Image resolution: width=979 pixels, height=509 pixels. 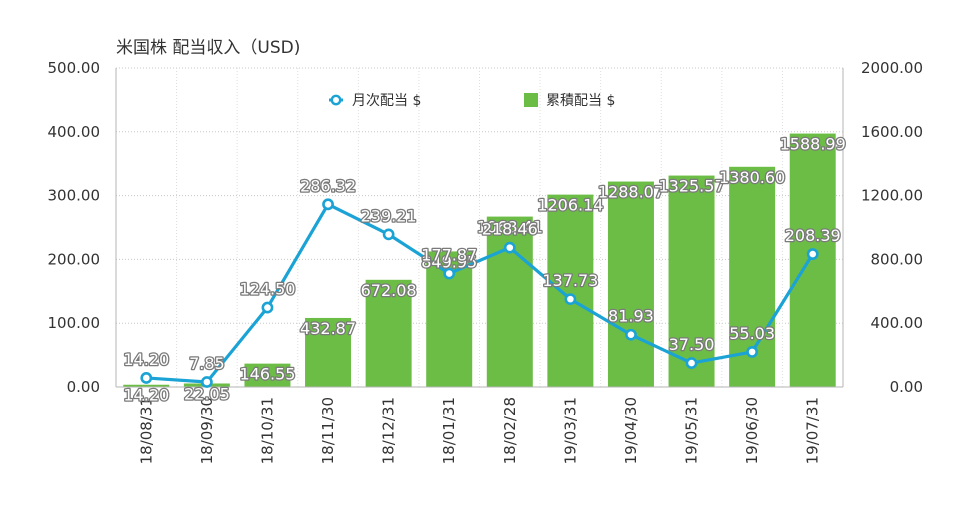 I want to click on data-label-monthly: 286.32, so click(x=328, y=185).